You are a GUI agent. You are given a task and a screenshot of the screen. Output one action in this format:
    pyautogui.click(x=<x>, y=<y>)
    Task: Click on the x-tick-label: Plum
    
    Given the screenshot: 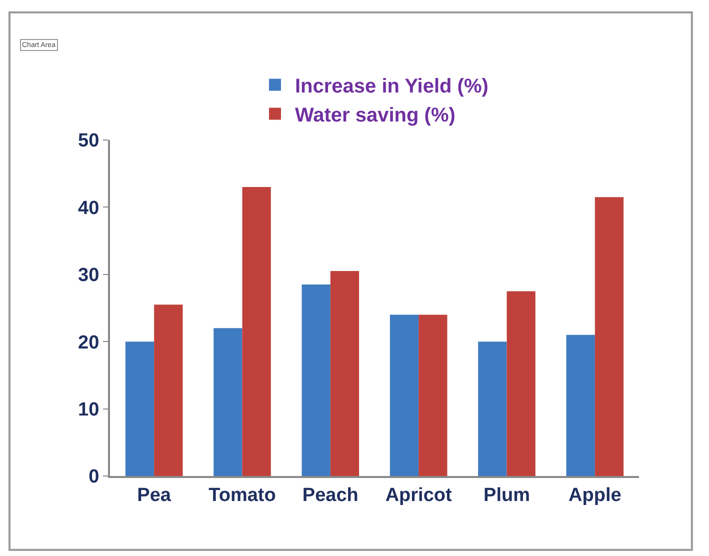 What is the action you would take?
    pyautogui.click(x=507, y=495)
    